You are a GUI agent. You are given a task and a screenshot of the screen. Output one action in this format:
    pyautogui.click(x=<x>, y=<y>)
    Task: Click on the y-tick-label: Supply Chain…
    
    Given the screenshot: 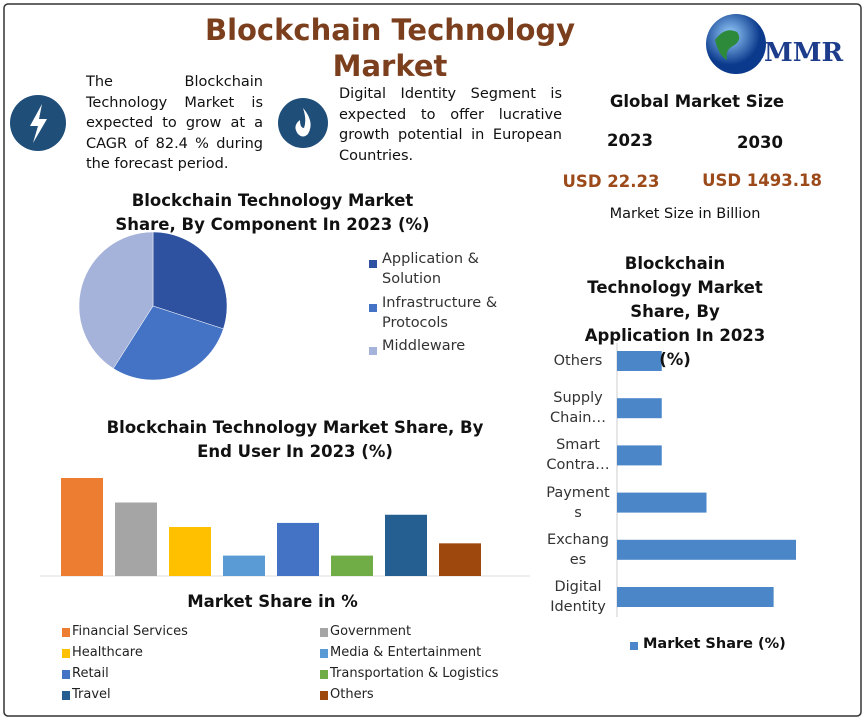 What is the action you would take?
    pyautogui.click(x=578, y=408)
    